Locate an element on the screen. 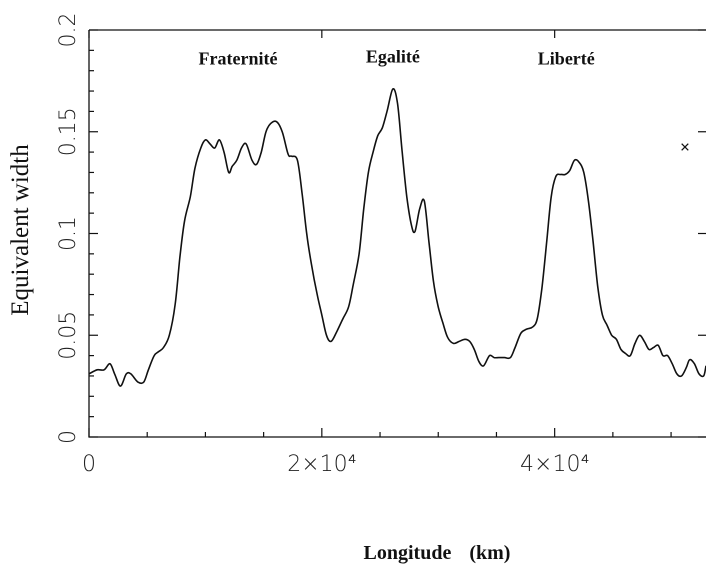  y-tick-label: 0.15 is located at coordinates (68, 131).